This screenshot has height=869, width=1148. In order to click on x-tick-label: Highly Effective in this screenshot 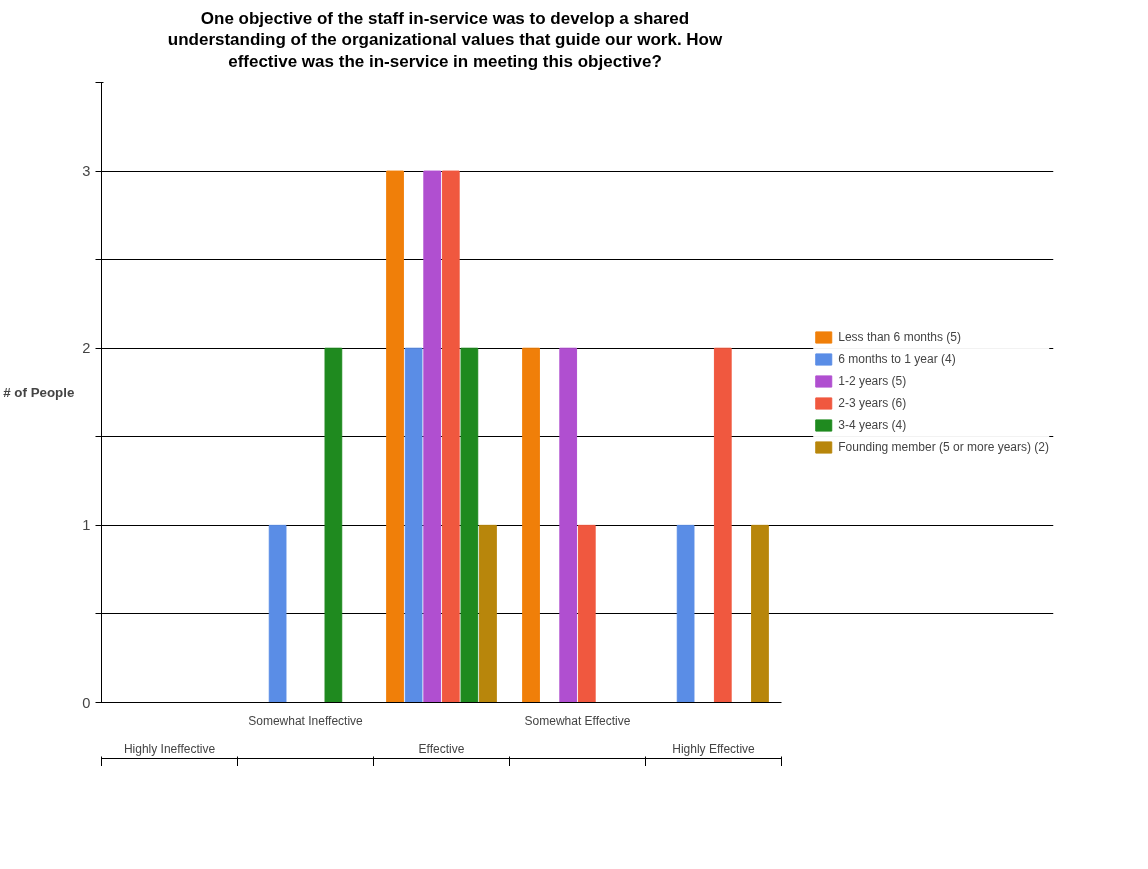, I will do `click(714, 748)`.